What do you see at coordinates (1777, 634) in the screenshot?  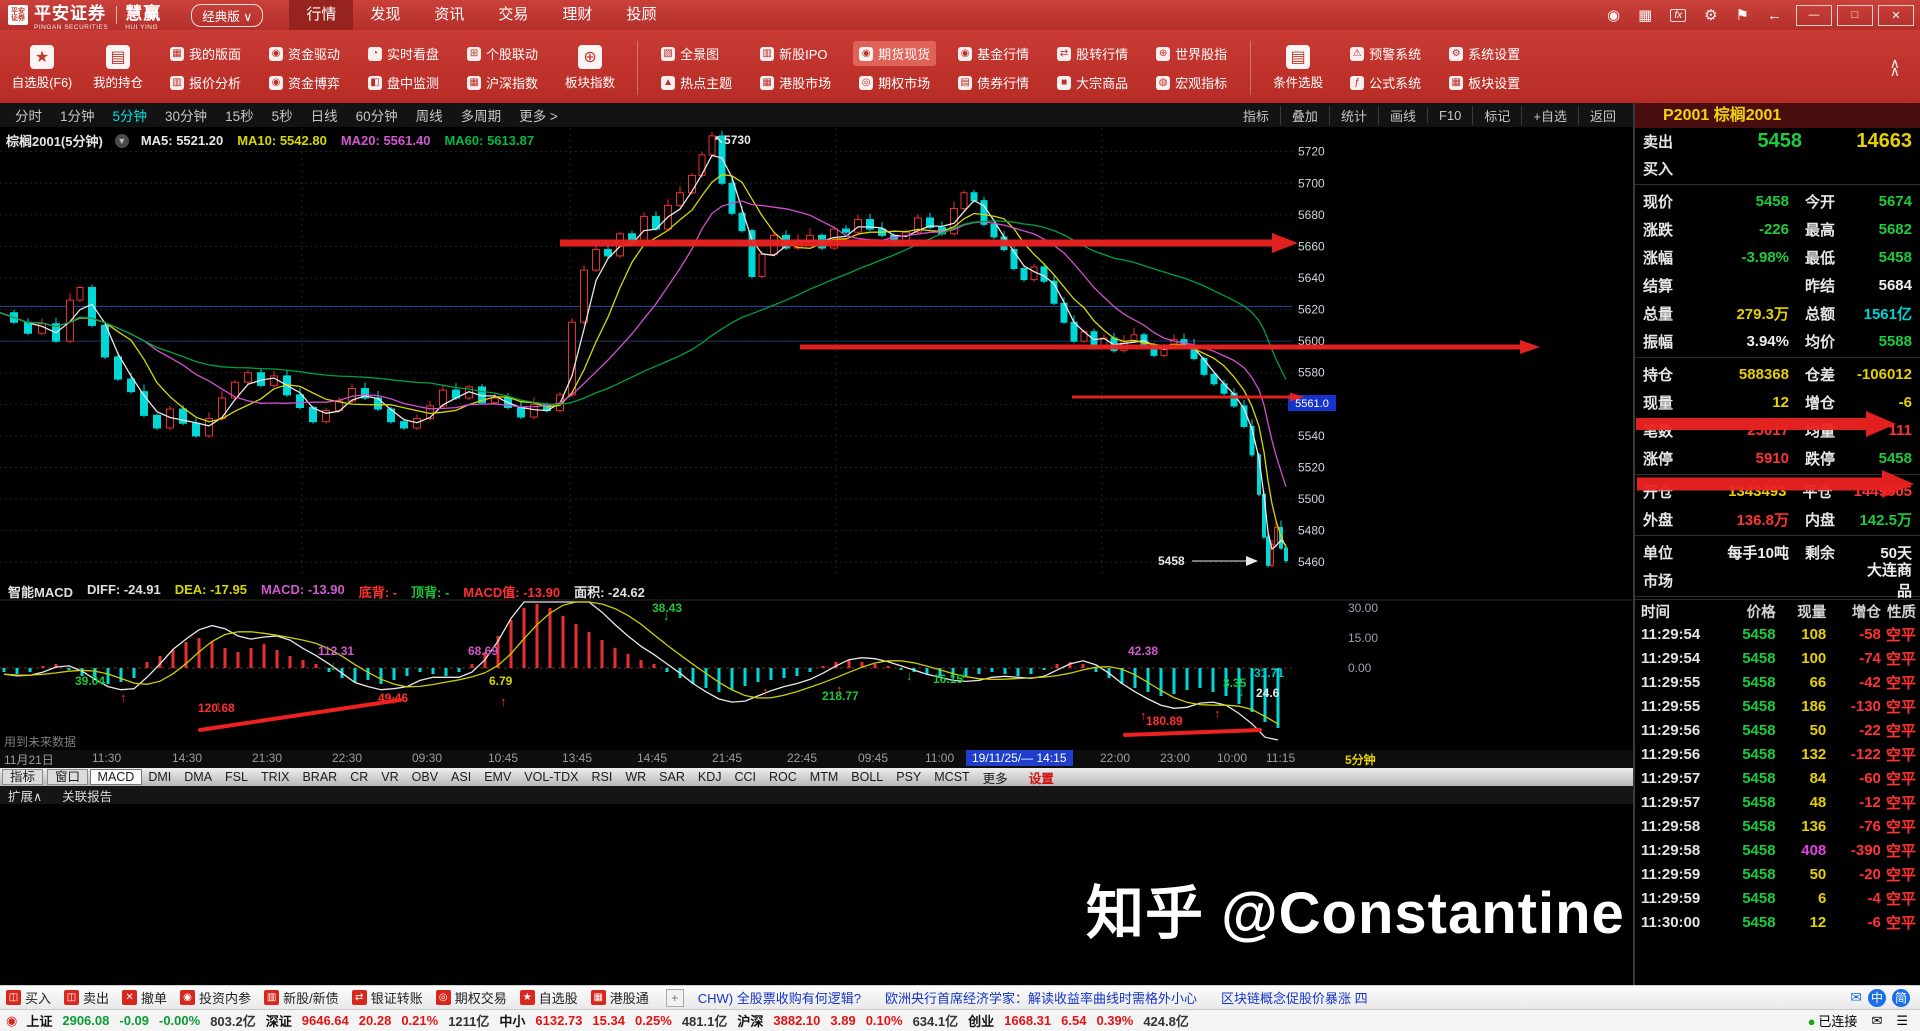 I see `tape-row: 11:29:54 5458 108 -58 空平` at bounding box center [1777, 634].